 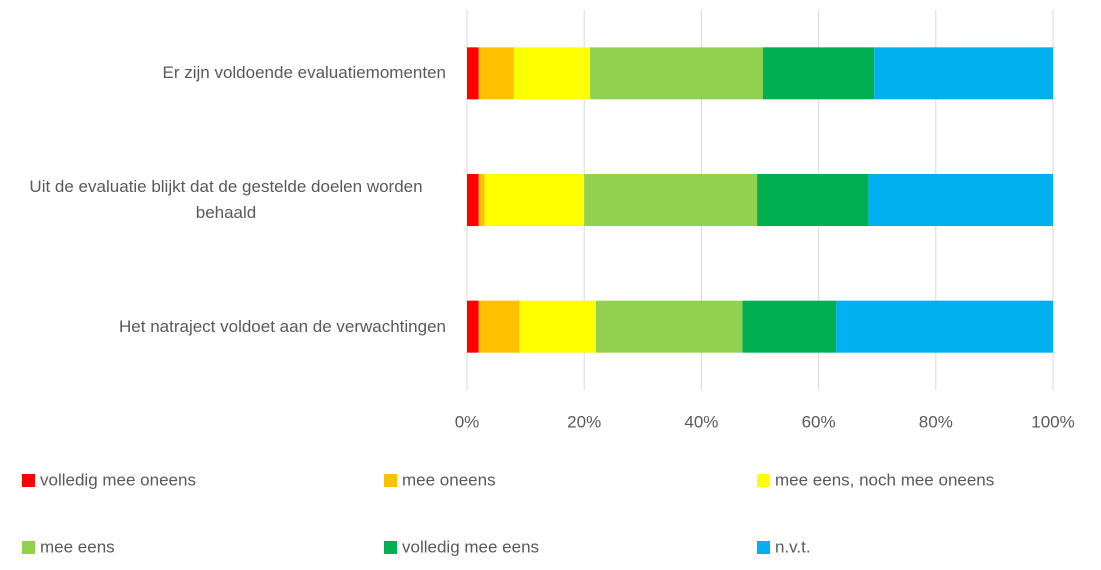 What do you see at coordinates (467, 421) in the screenshot?
I see `x-tick-label: 0%` at bounding box center [467, 421].